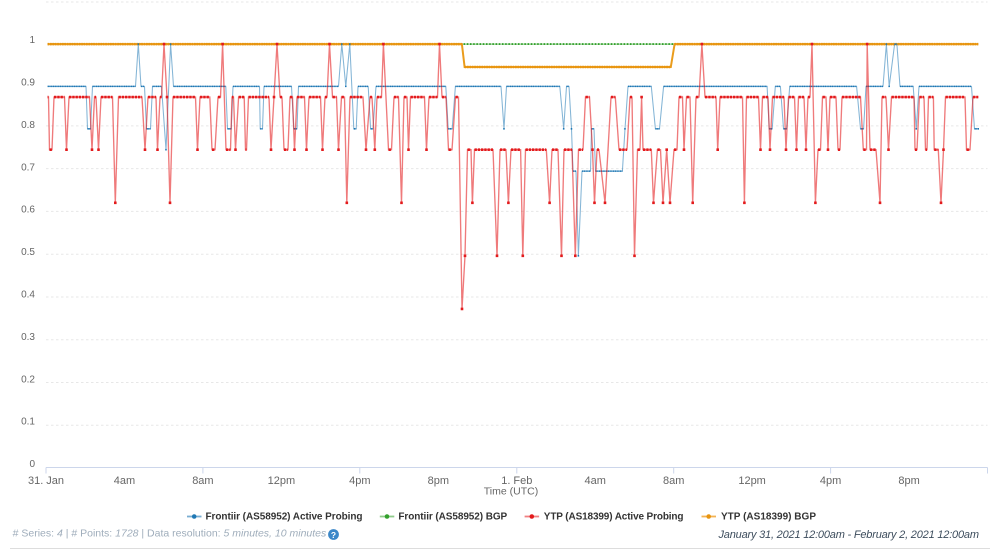 The image size is (1000, 559). What do you see at coordinates (28, 295) in the screenshot?
I see `svg-text: 0.4` at bounding box center [28, 295].